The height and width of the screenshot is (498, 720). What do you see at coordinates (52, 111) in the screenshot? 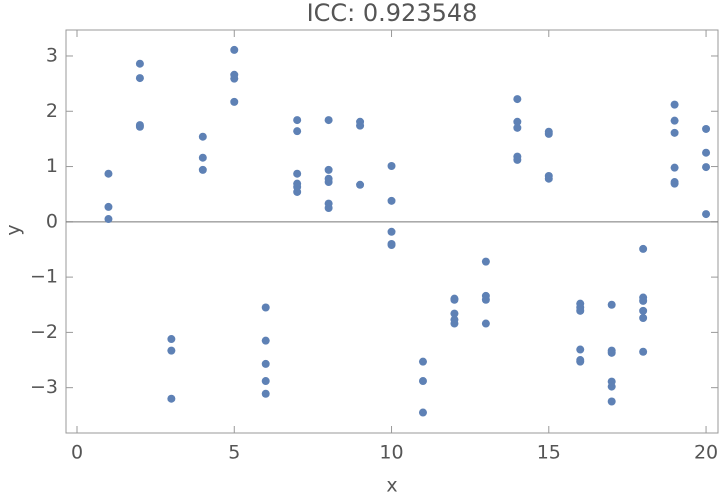
I see `y-tick-label: 2` at bounding box center [52, 111].